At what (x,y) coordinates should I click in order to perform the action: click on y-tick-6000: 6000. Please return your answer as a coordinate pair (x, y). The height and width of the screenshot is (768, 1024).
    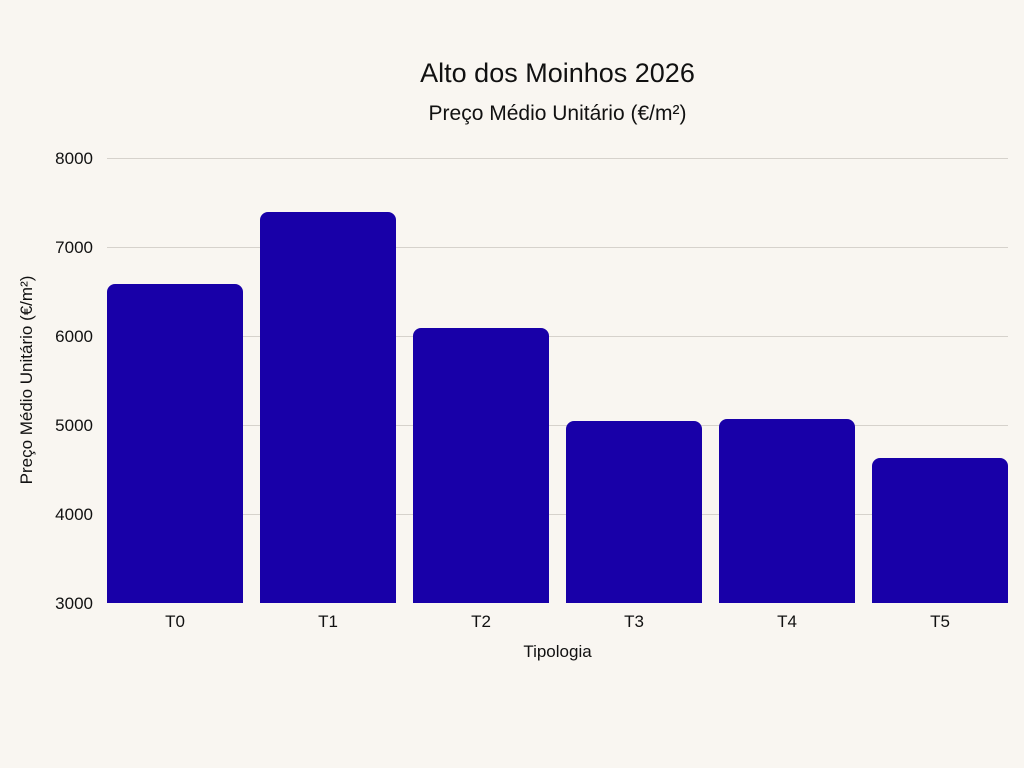
    Looking at the image, I should click on (74, 336).